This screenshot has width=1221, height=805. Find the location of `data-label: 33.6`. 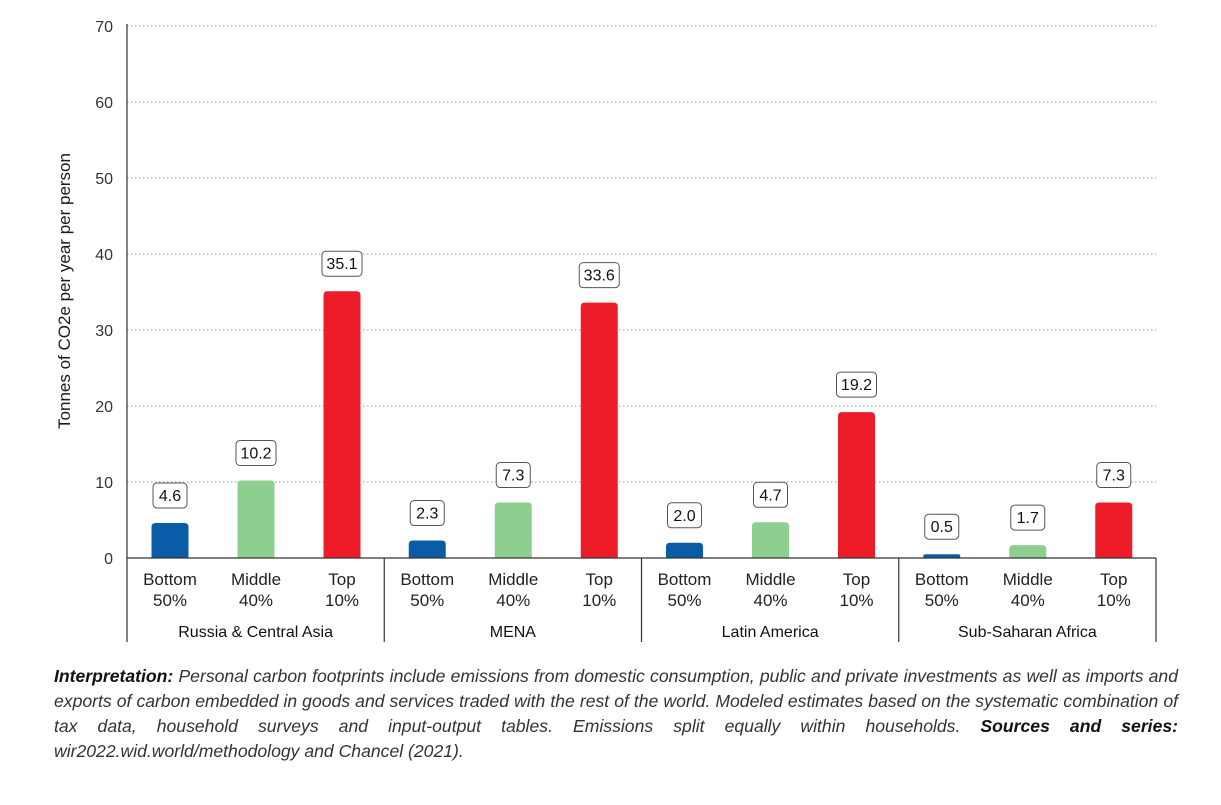

data-label: 33.6 is located at coordinates (599, 276).